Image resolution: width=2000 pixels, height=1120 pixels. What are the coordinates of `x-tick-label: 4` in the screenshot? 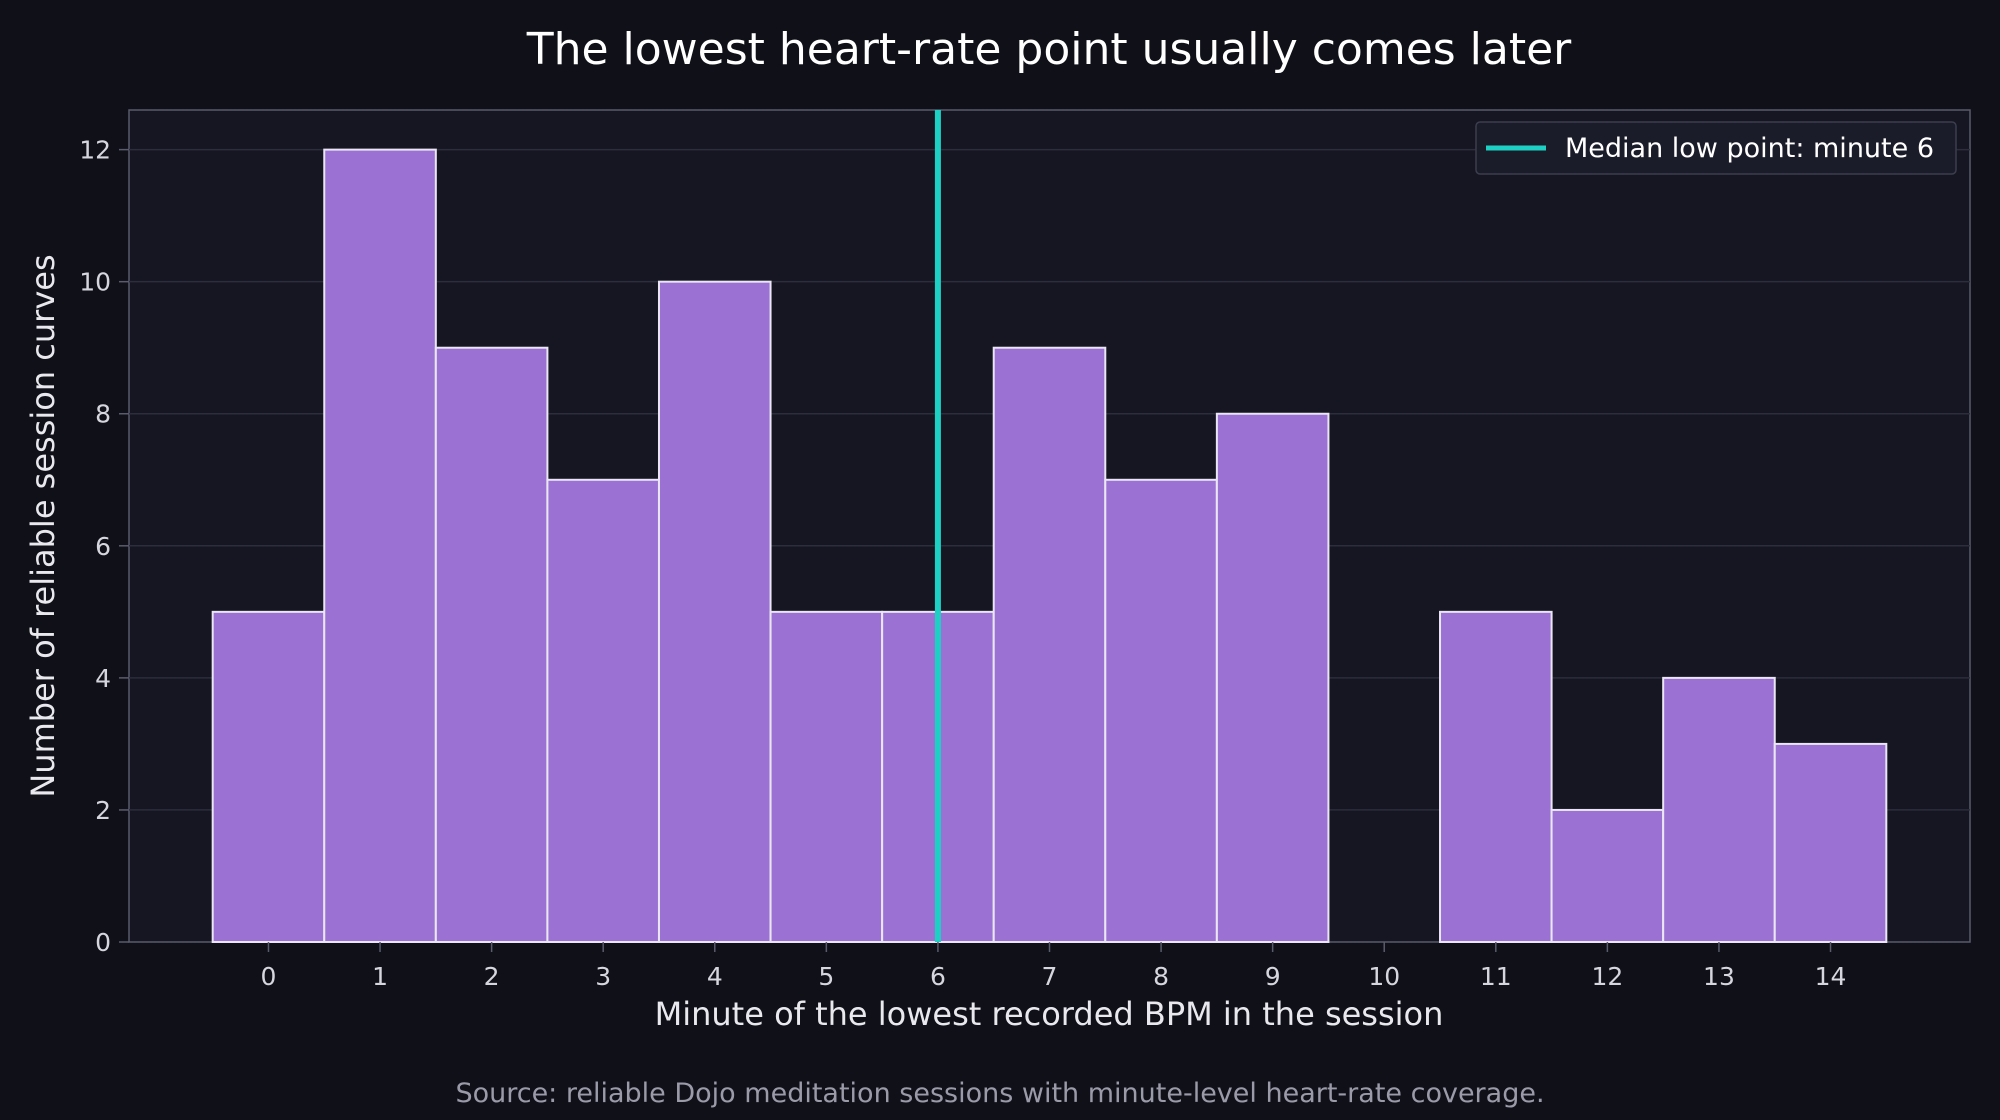 It's located at (715, 976).